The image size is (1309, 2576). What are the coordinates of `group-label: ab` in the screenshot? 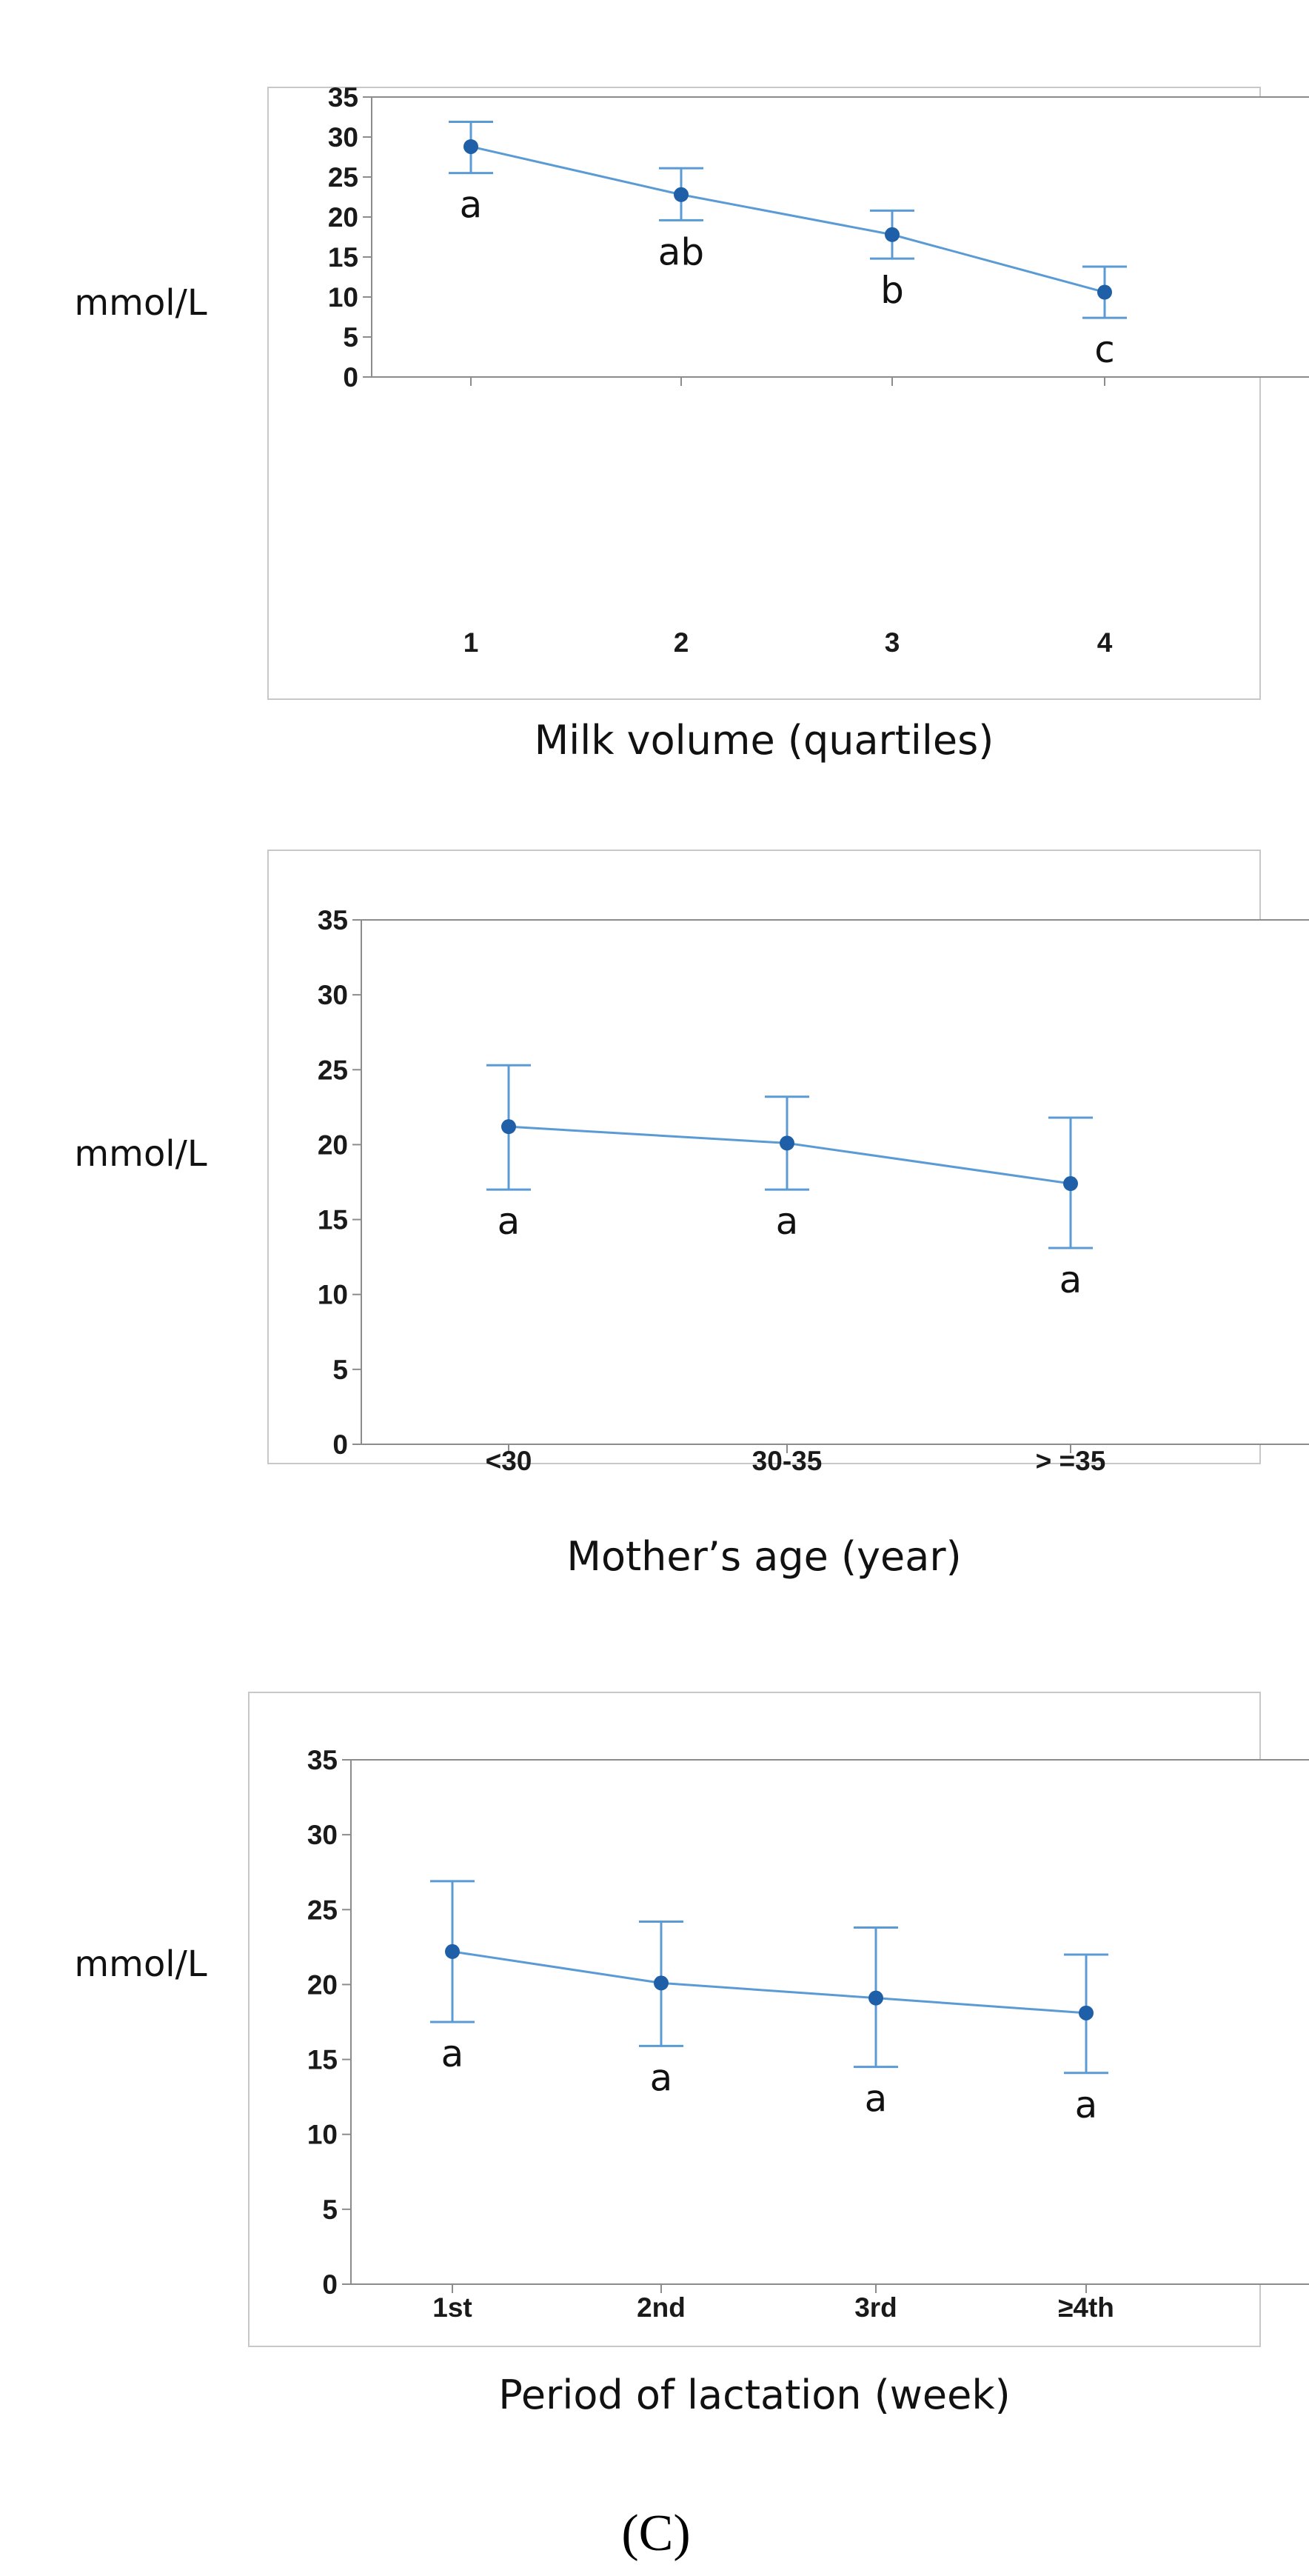 It's located at (681, 251).